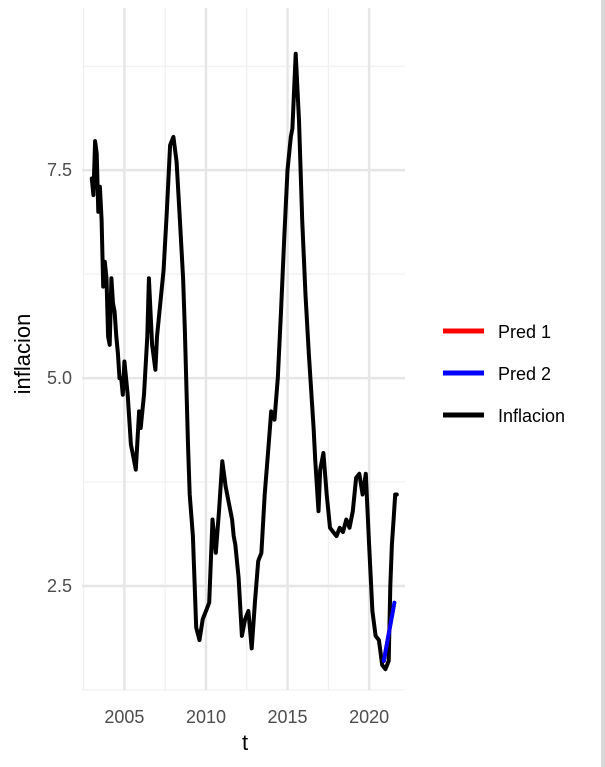 The height and width of the screenshot is (767, 605). What do you see at coordinates (603, 383) in the screenshot?
I see `window-edge` at bounding box center [603, 383].